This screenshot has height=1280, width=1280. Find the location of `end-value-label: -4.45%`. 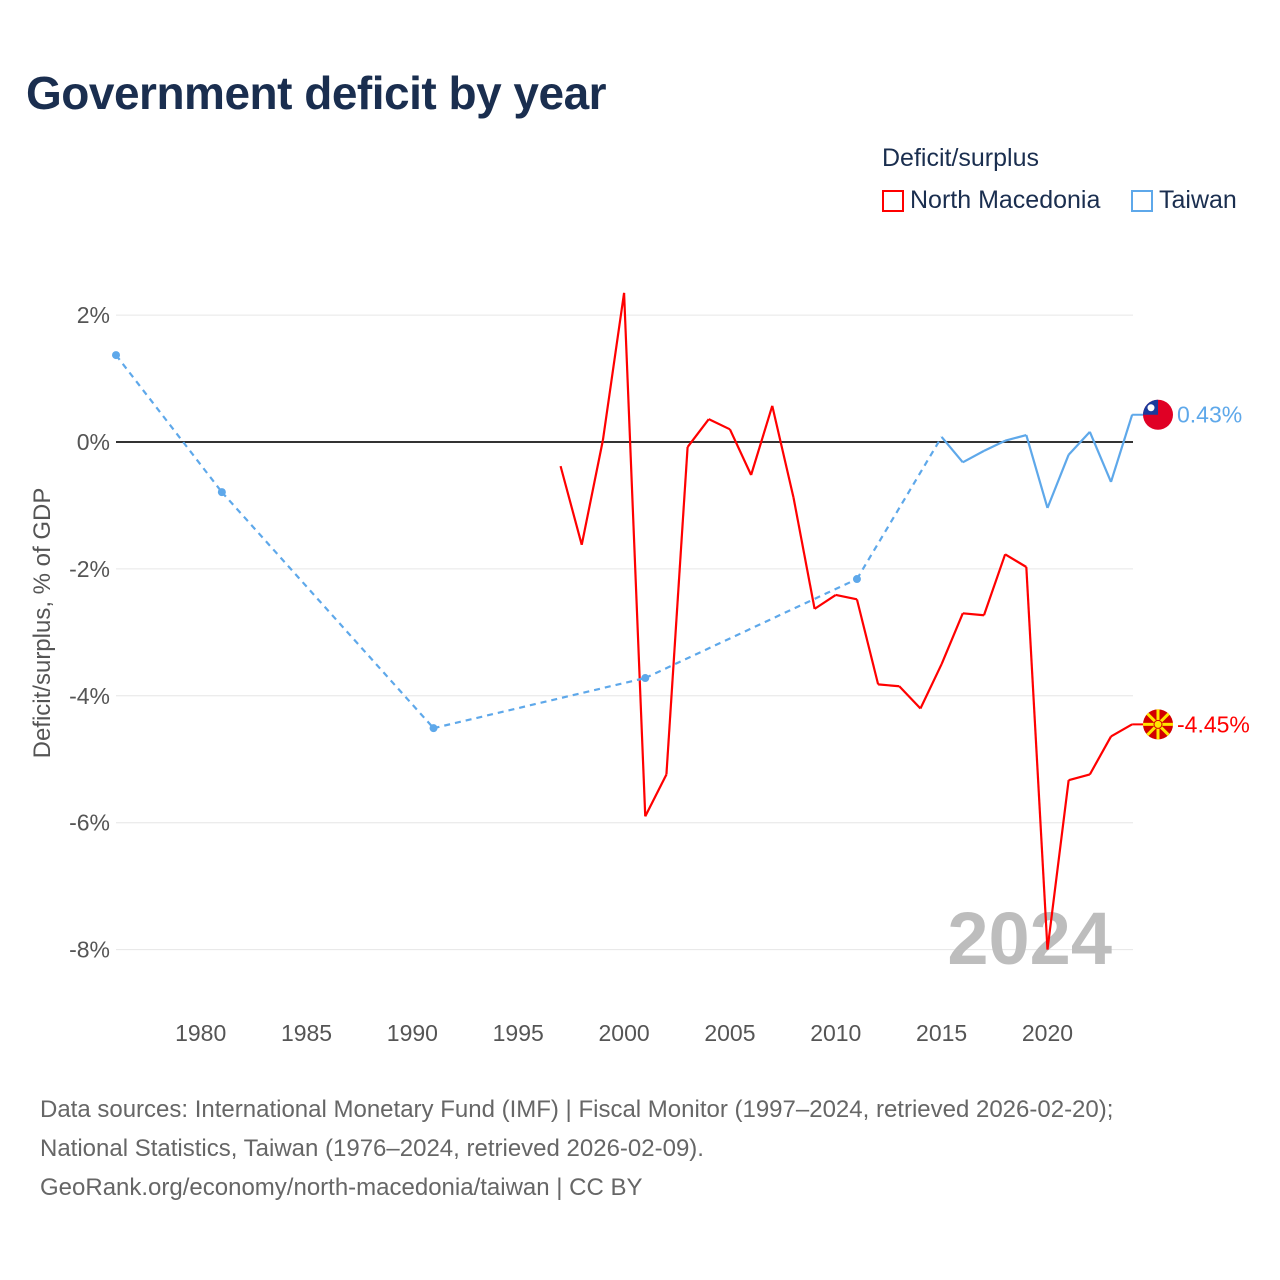

end-value-label: -4.45% is located at coordinates (1213, 724).